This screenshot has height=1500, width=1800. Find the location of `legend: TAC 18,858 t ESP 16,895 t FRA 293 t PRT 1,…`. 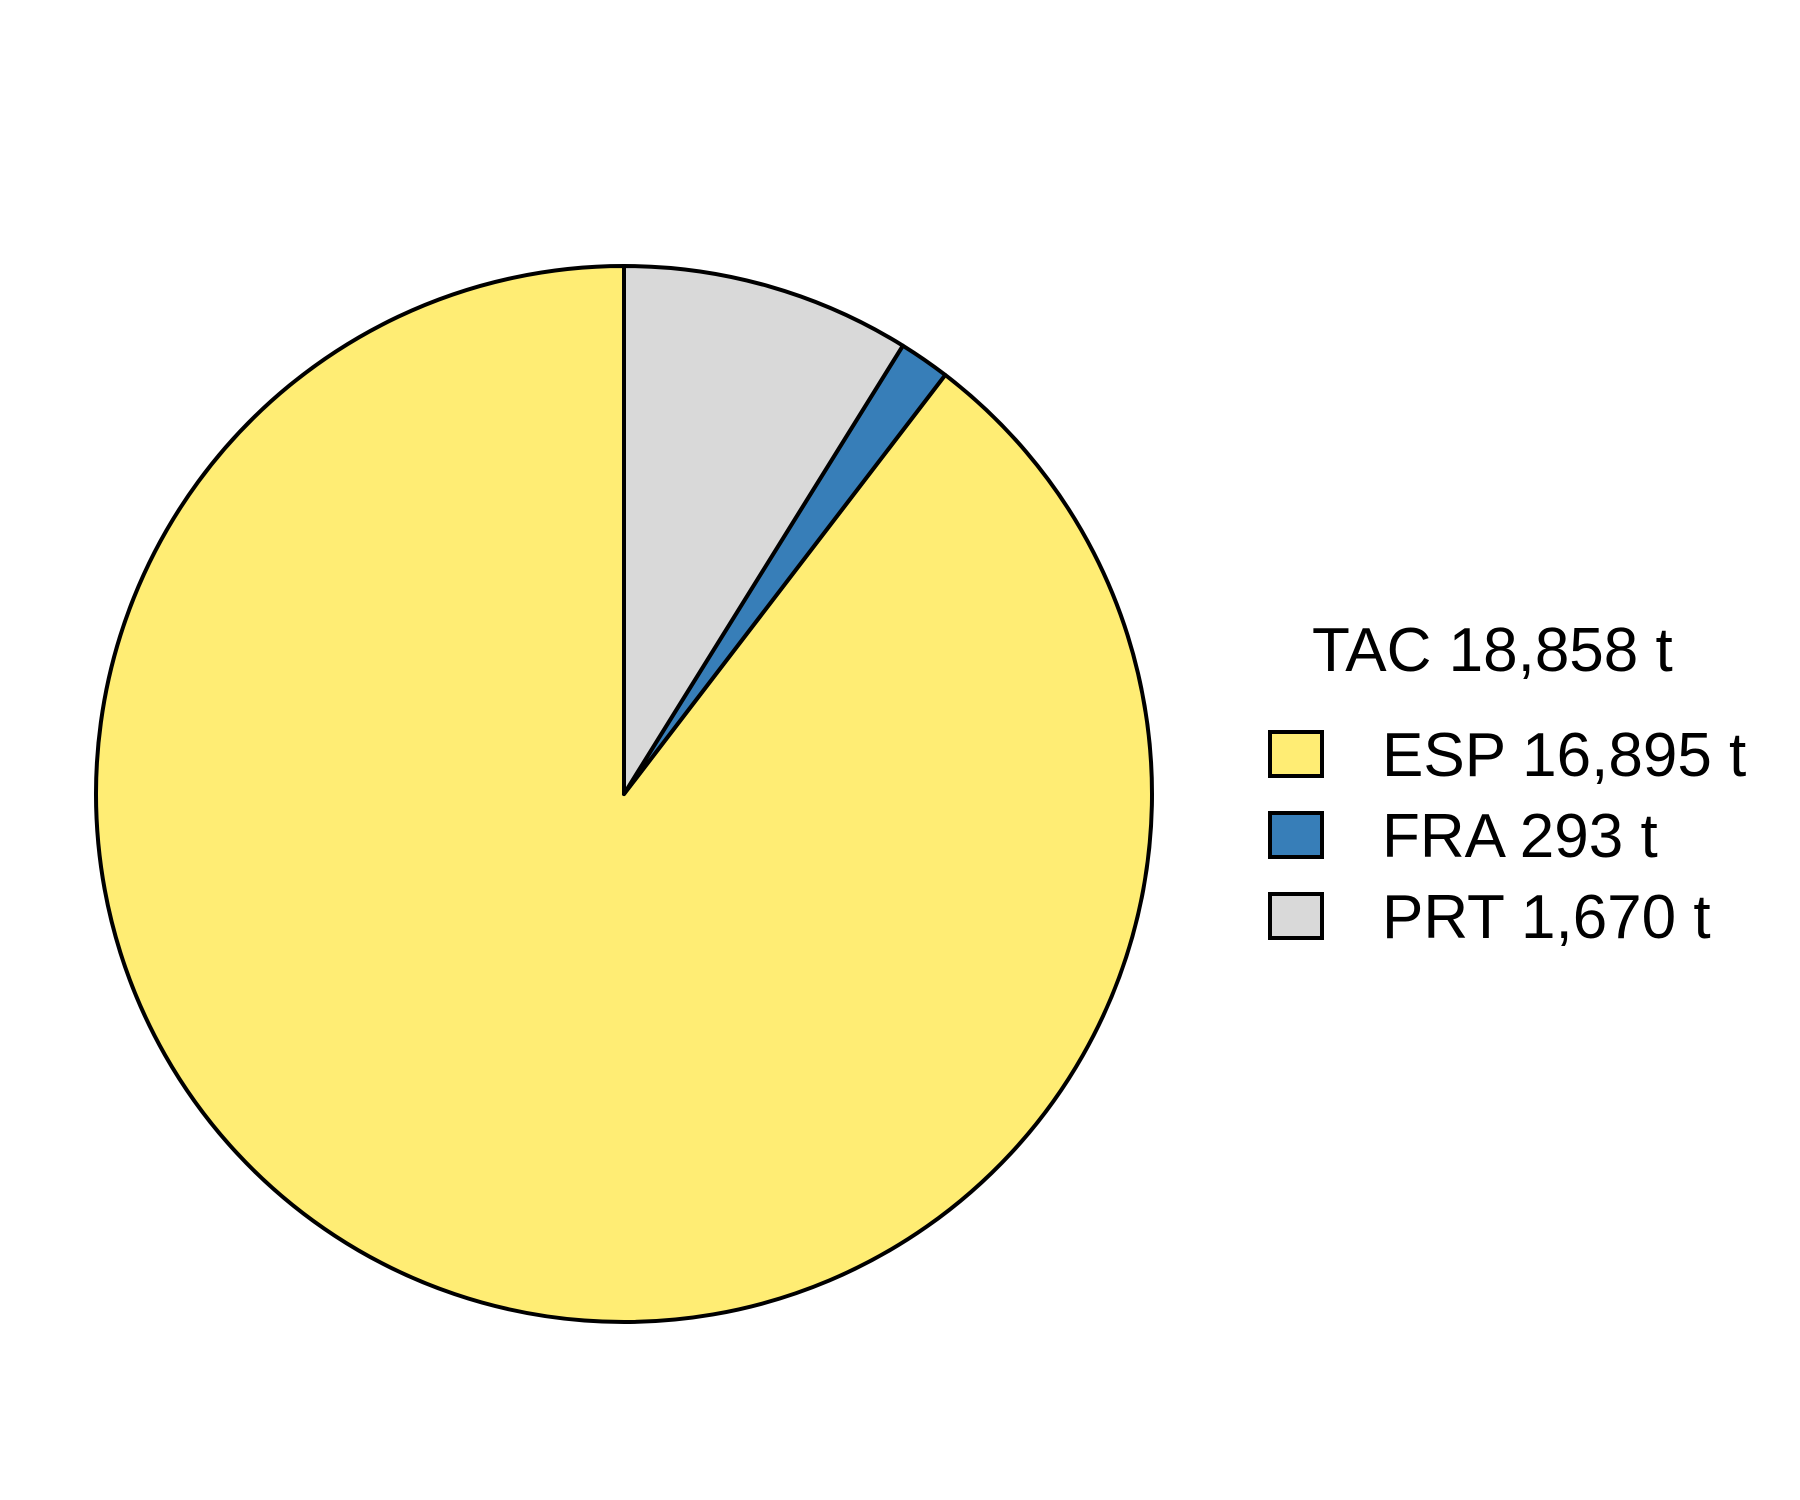

legend: TAC 18,858 t ESP 16,895 t FRA 293 t PRT 1,… is located at coordinates (1507, 784).